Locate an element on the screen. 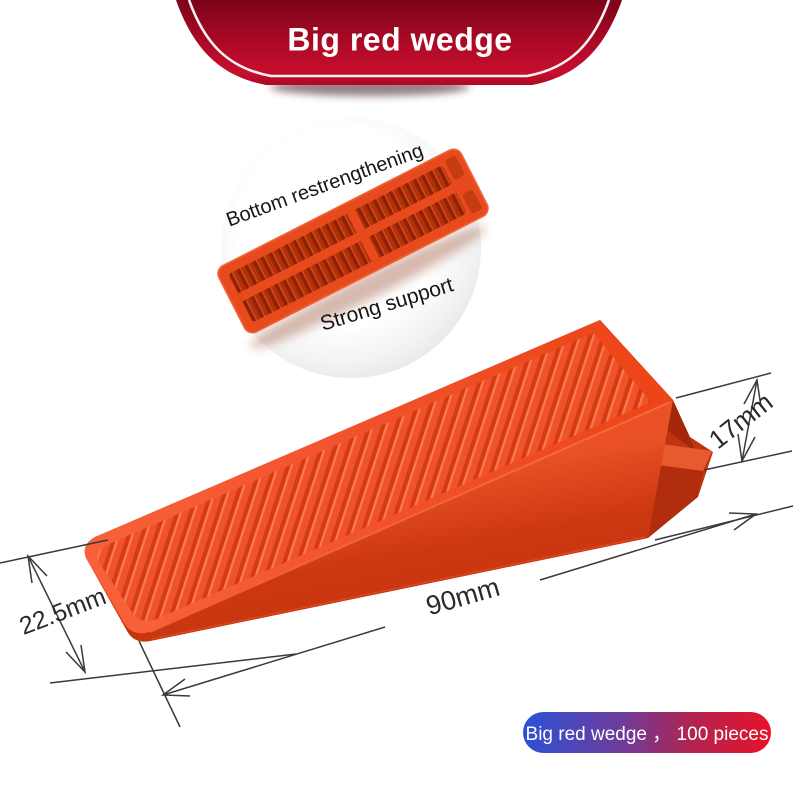 This screenshot has width=800, height=800. product-badge: Big red wedge ， 100 pieces is located at coordinates (647, 732).